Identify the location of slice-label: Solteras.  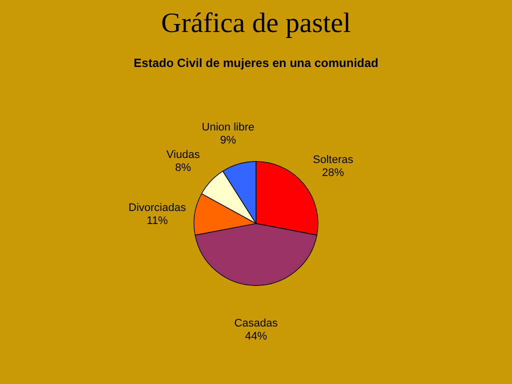
(333, 160).